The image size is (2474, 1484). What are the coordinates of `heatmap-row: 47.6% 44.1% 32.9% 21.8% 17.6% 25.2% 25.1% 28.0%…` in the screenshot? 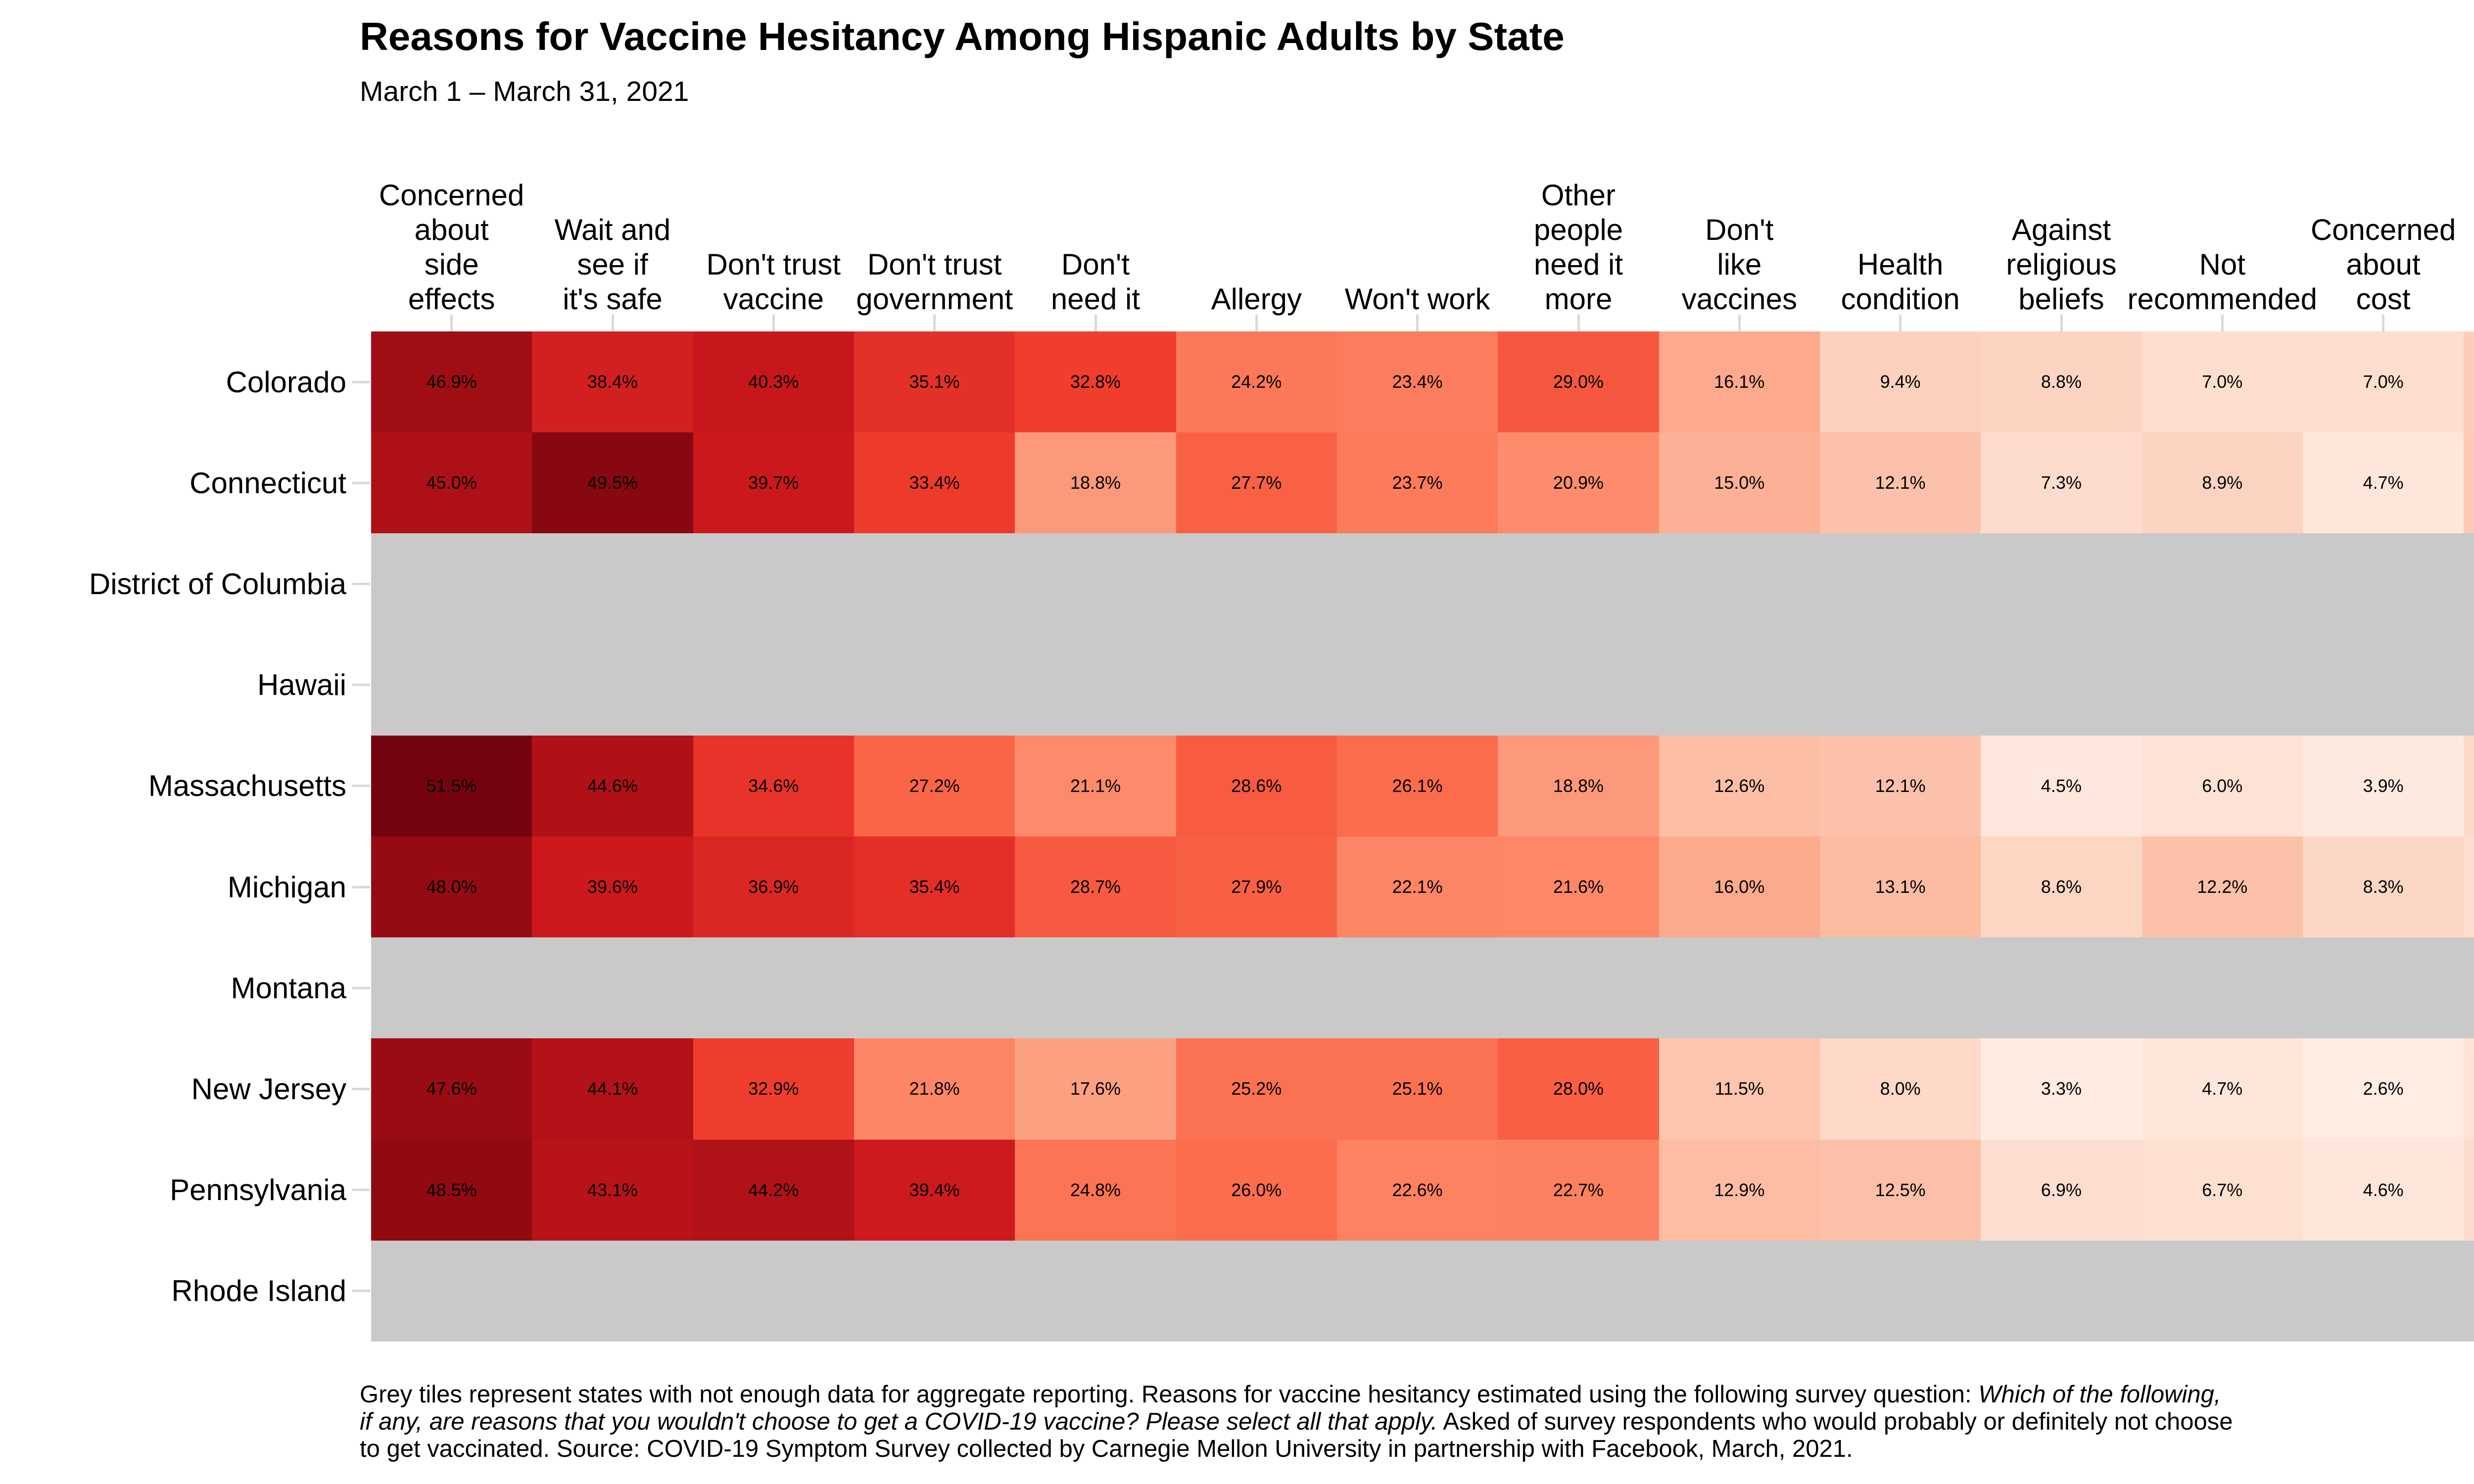 It's located at (1423, 1089).